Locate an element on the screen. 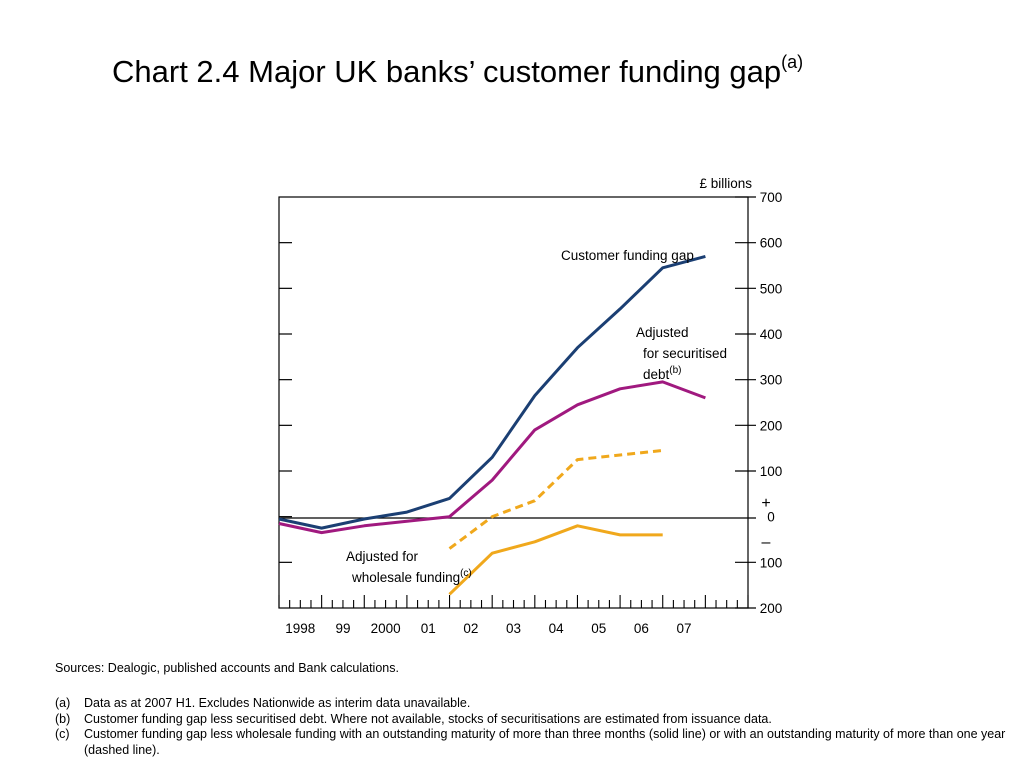  series-label-wholesale-line-1: Adjusted for is located at coordinates (382, 556).